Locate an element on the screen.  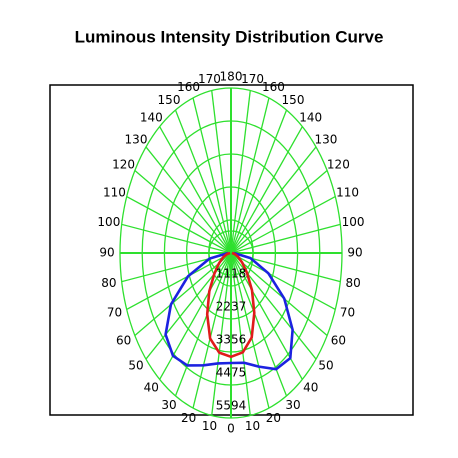
angle-tick-label: 180 is located at coordinates (231, 77).